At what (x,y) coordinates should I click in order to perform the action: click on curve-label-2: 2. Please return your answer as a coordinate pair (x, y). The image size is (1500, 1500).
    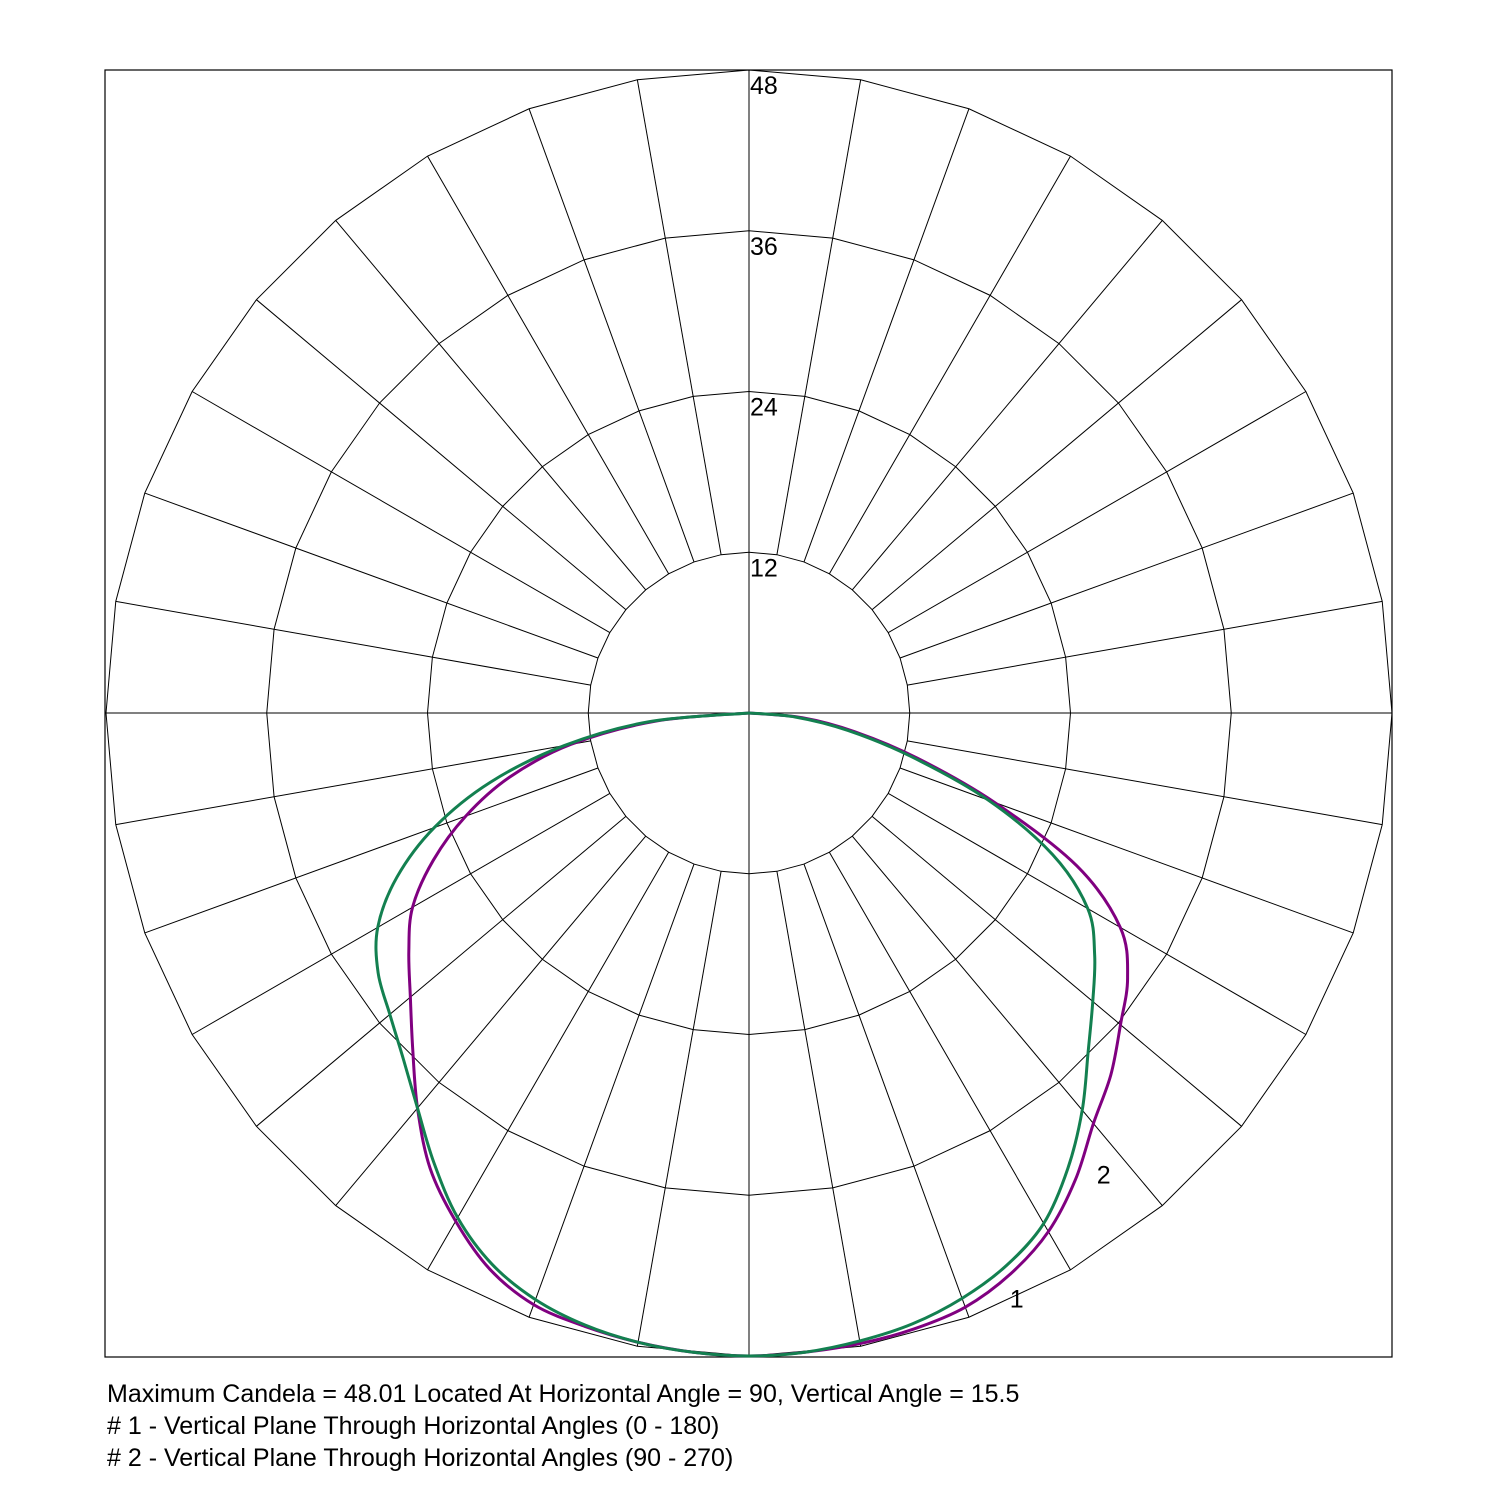
    Looking at the image, I should click on (1104, 1176).